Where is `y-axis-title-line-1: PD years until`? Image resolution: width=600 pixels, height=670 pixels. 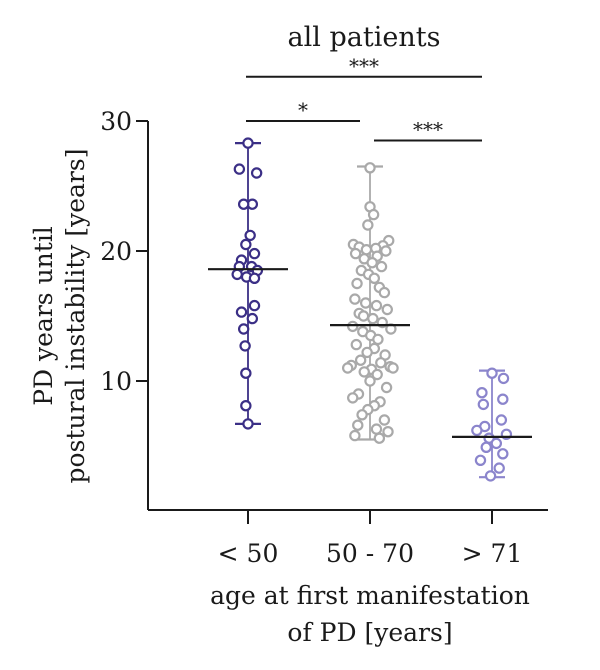 y-axis-title-line-1: PD years until is located at coordinates (43, 316).